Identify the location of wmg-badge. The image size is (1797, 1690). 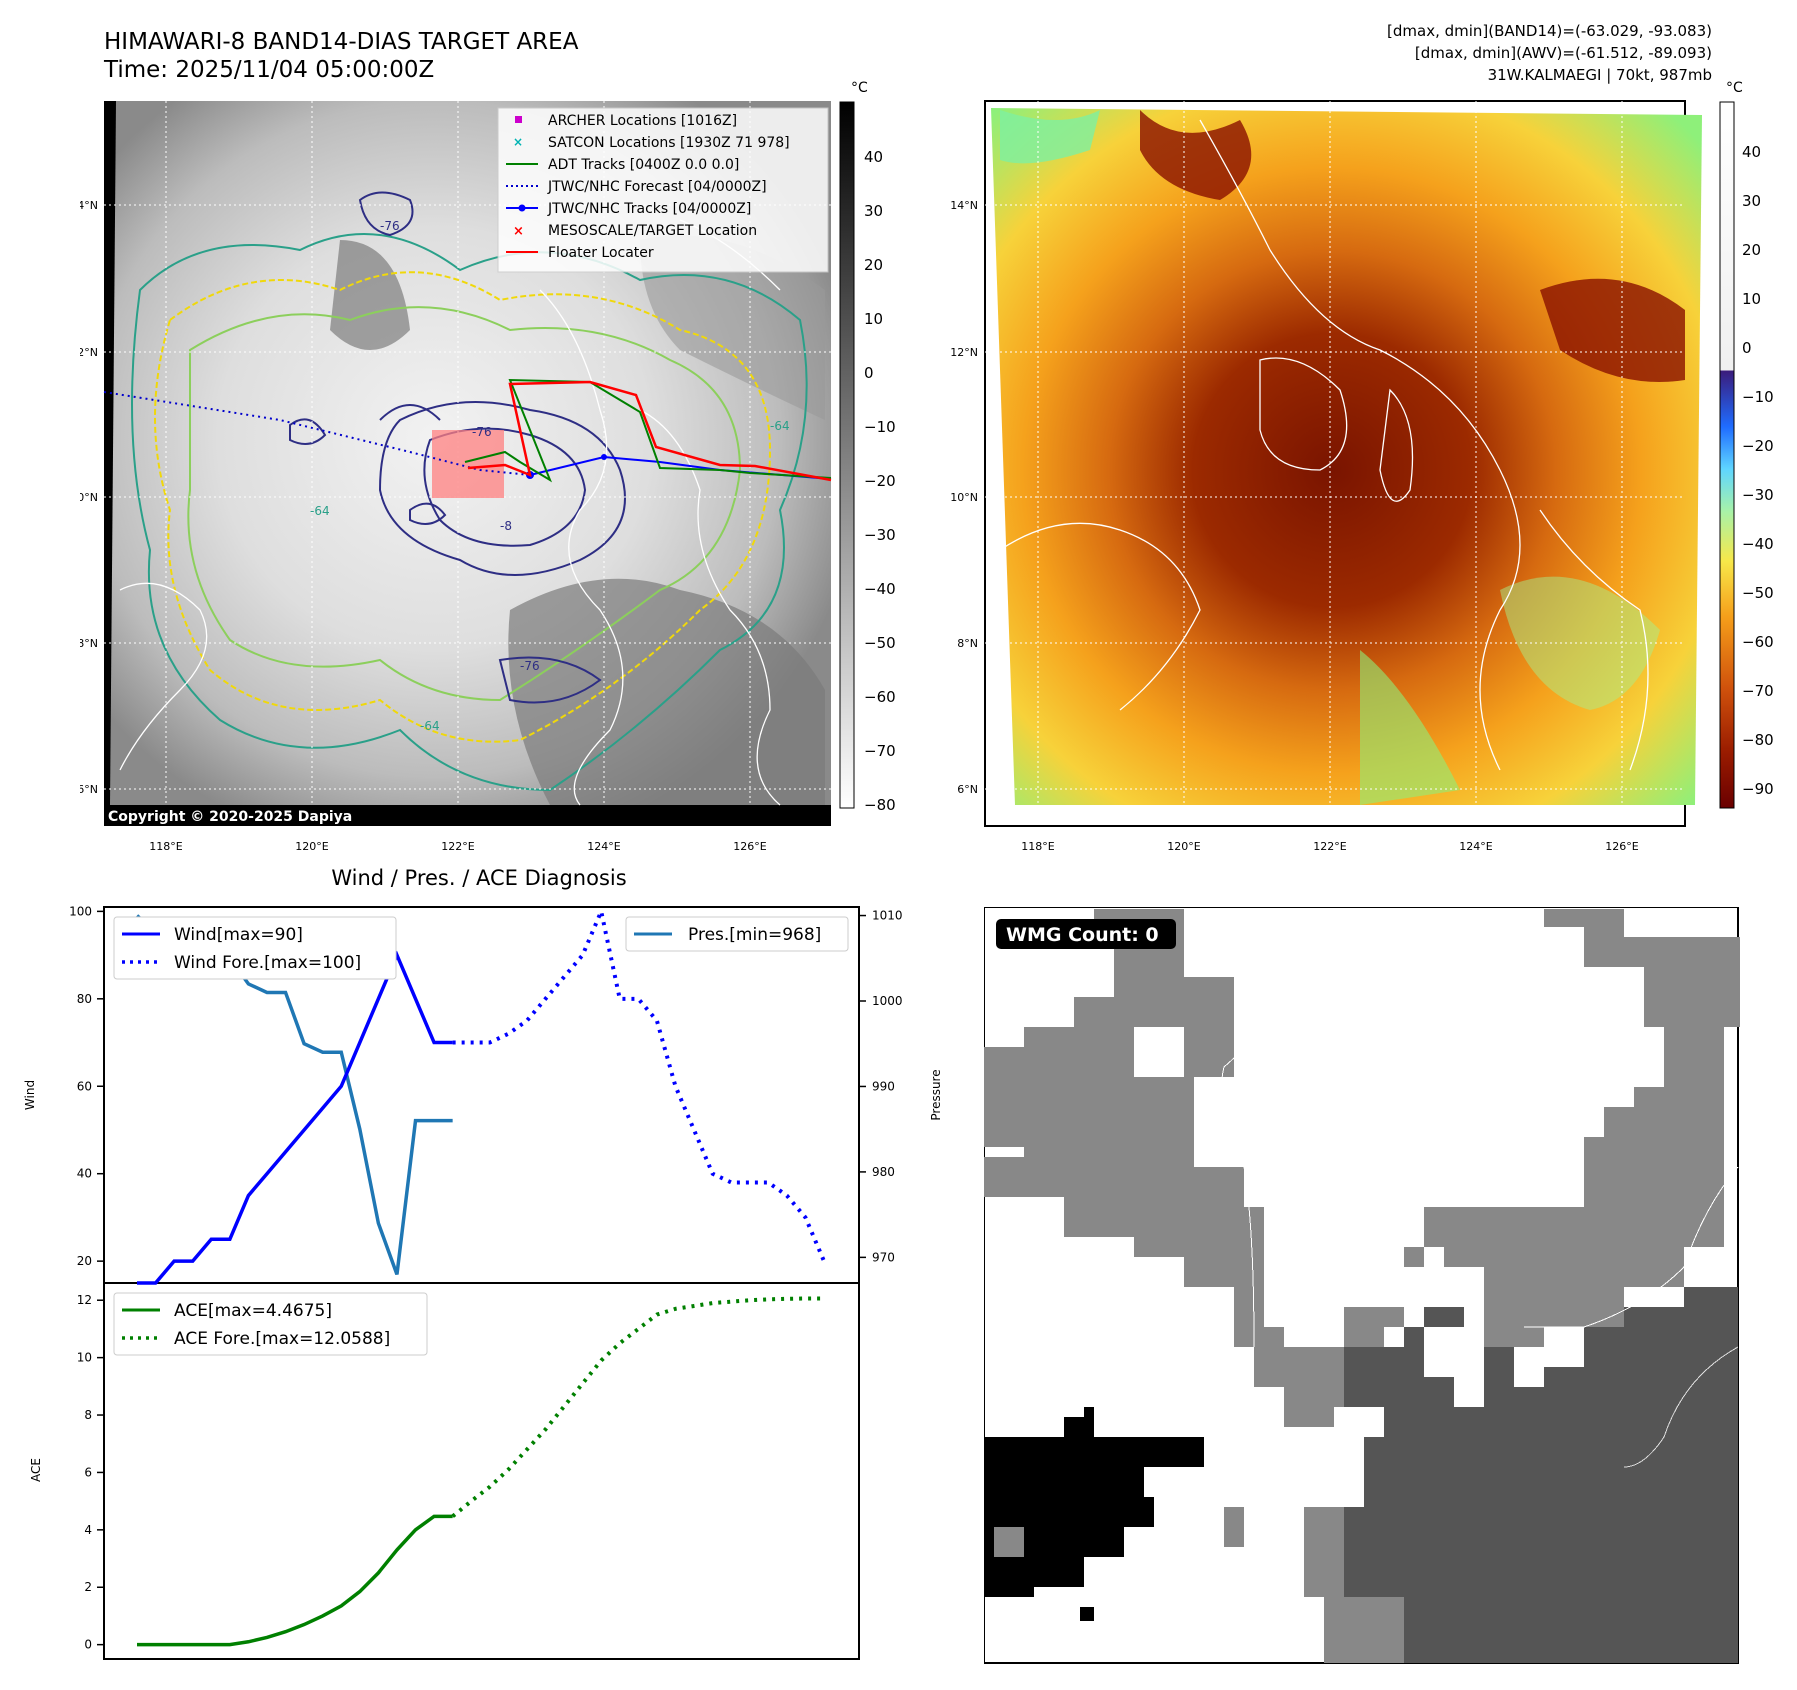
(1086, 934).